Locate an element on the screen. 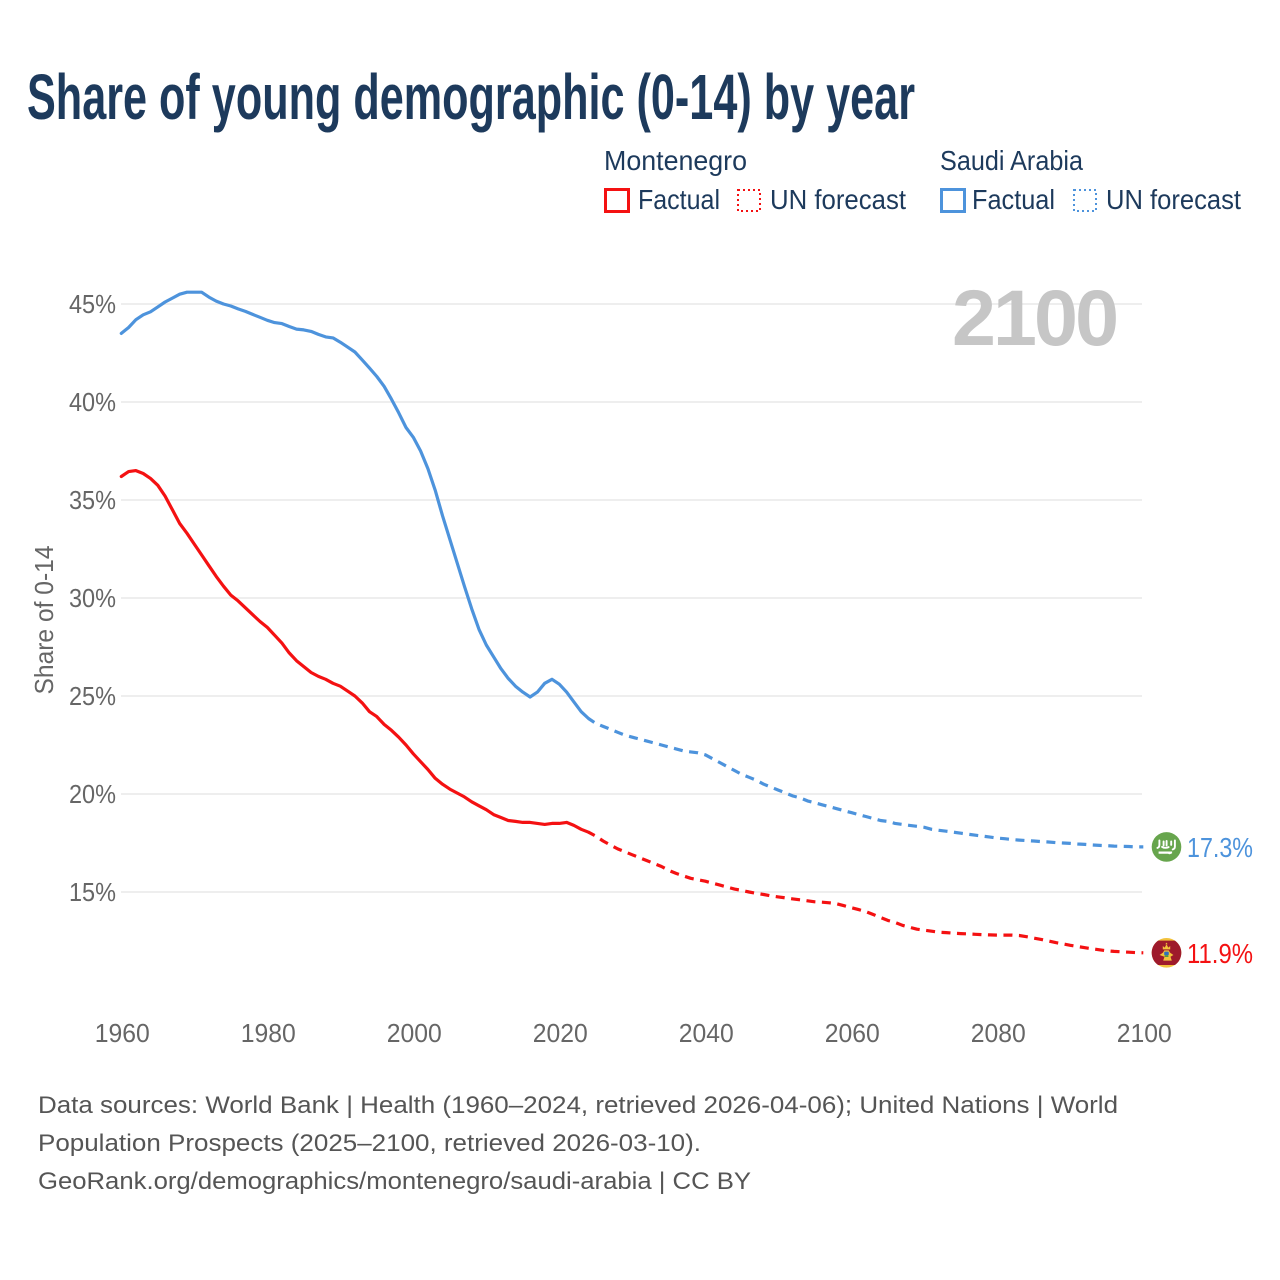 This screenshot has width=1280, height=1280. svg-text: 15% is located at coordinates (92, 892).